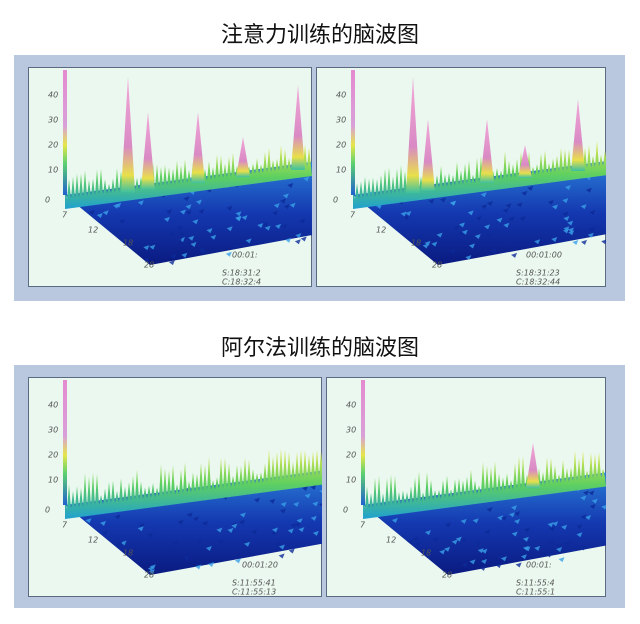  What do you see at coordinates (535, 592) in the screenshot?
I see `current-time: C:11:55:1` at bounding box center [535, 592].